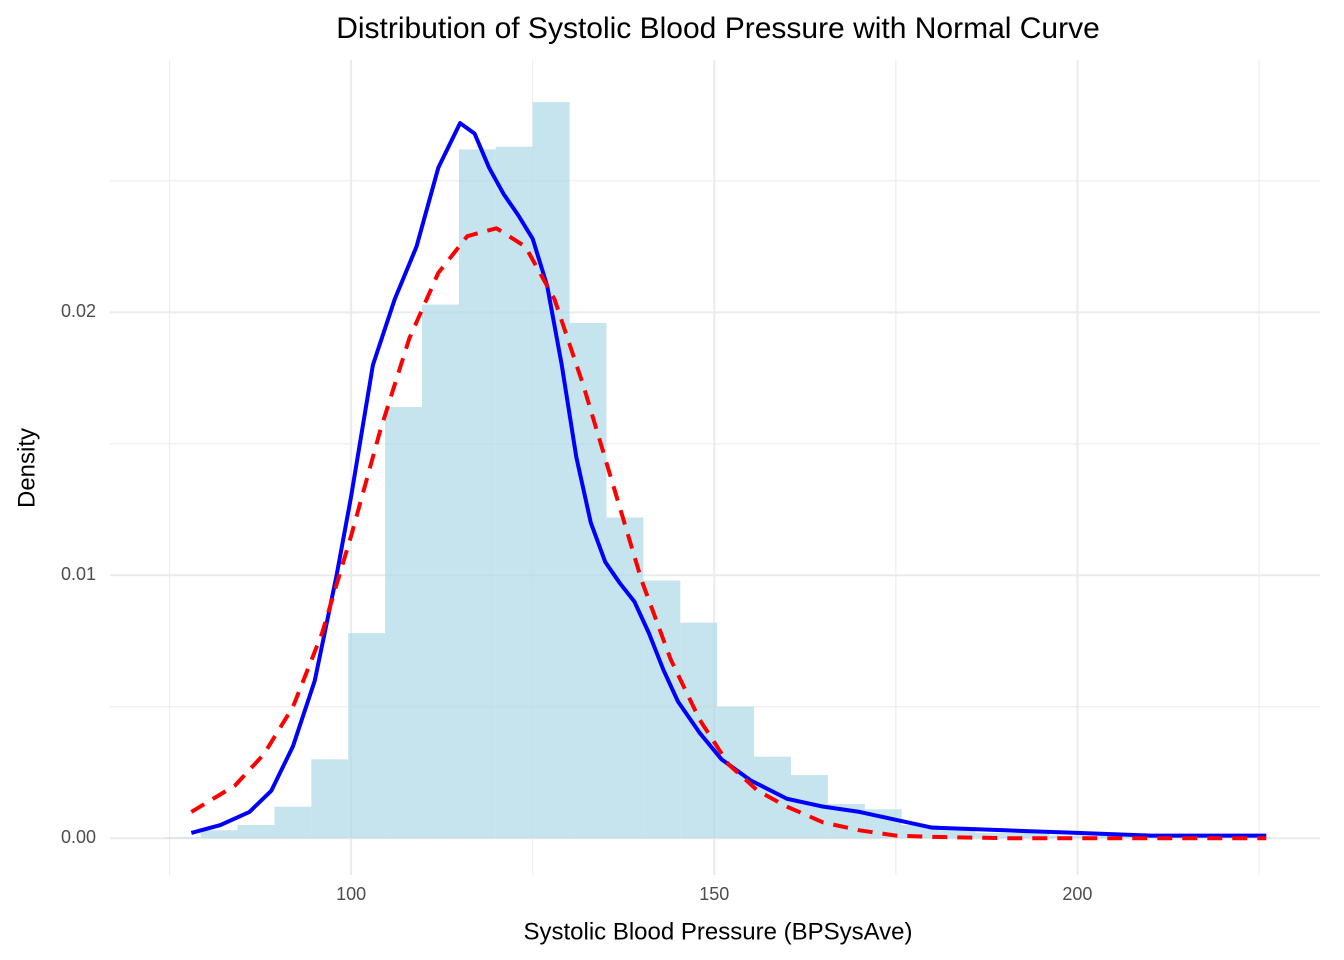 The height and width of the screenshot is (960, 1344). Describe the element at coordinates (351, 894) in the screenshot. I see `x-tick-label: 100` at that location.